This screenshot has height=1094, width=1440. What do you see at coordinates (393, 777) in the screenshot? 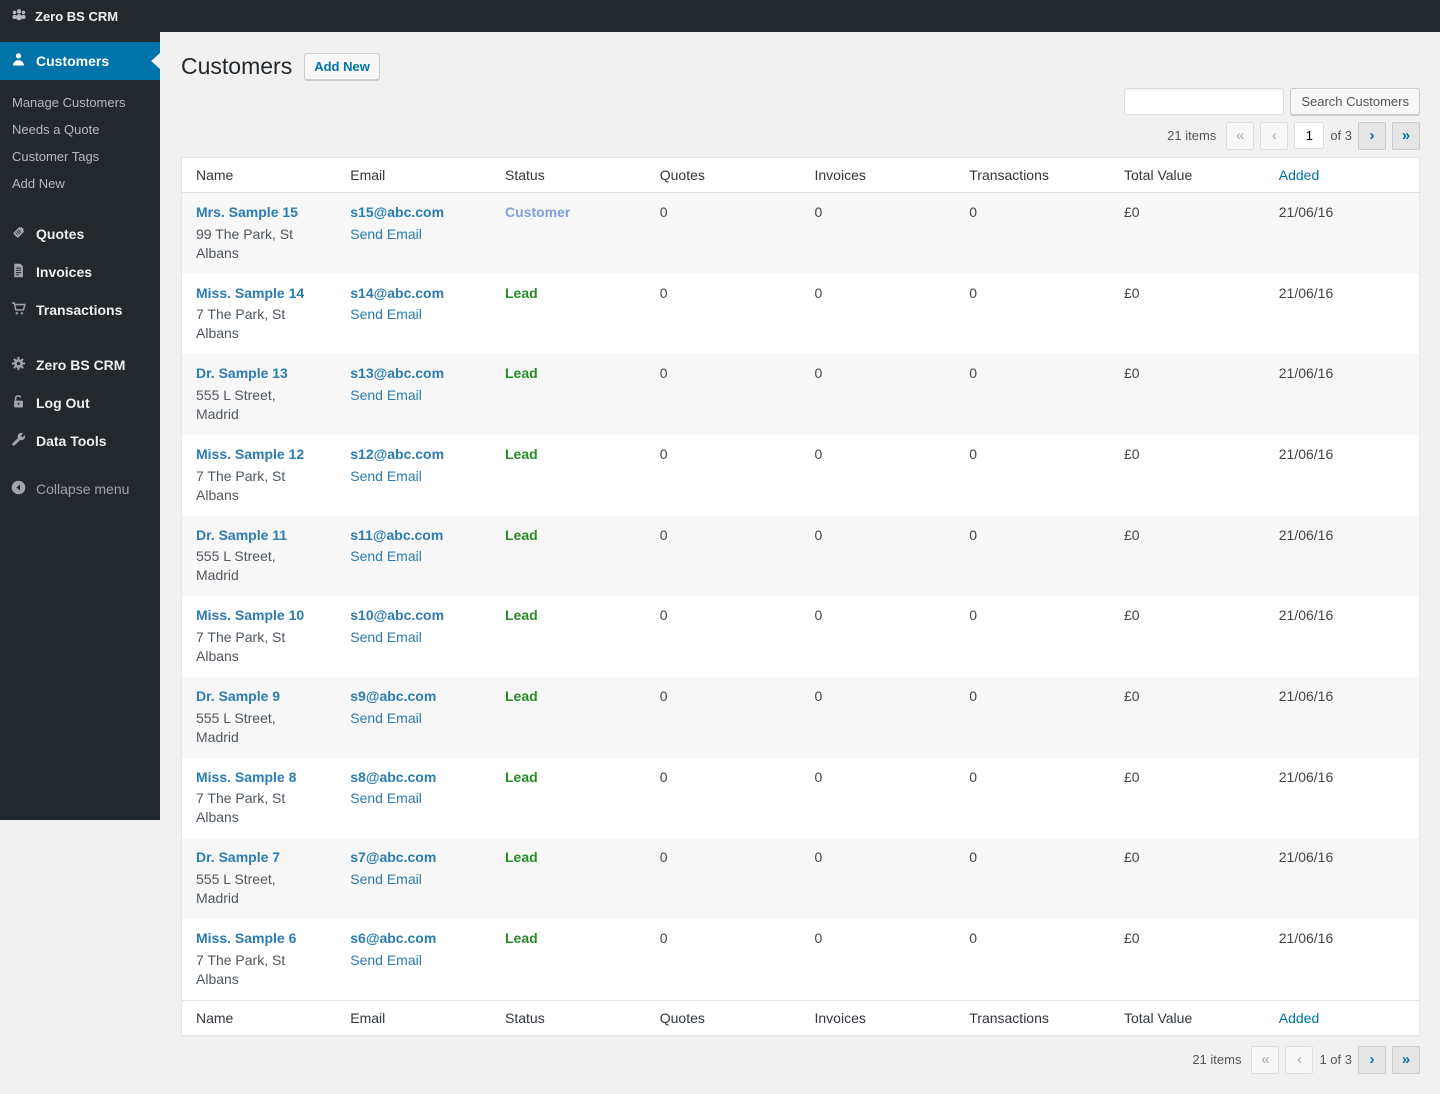
I see `customer-email-link: s8@abc.com` at bounding box center [393, 777].